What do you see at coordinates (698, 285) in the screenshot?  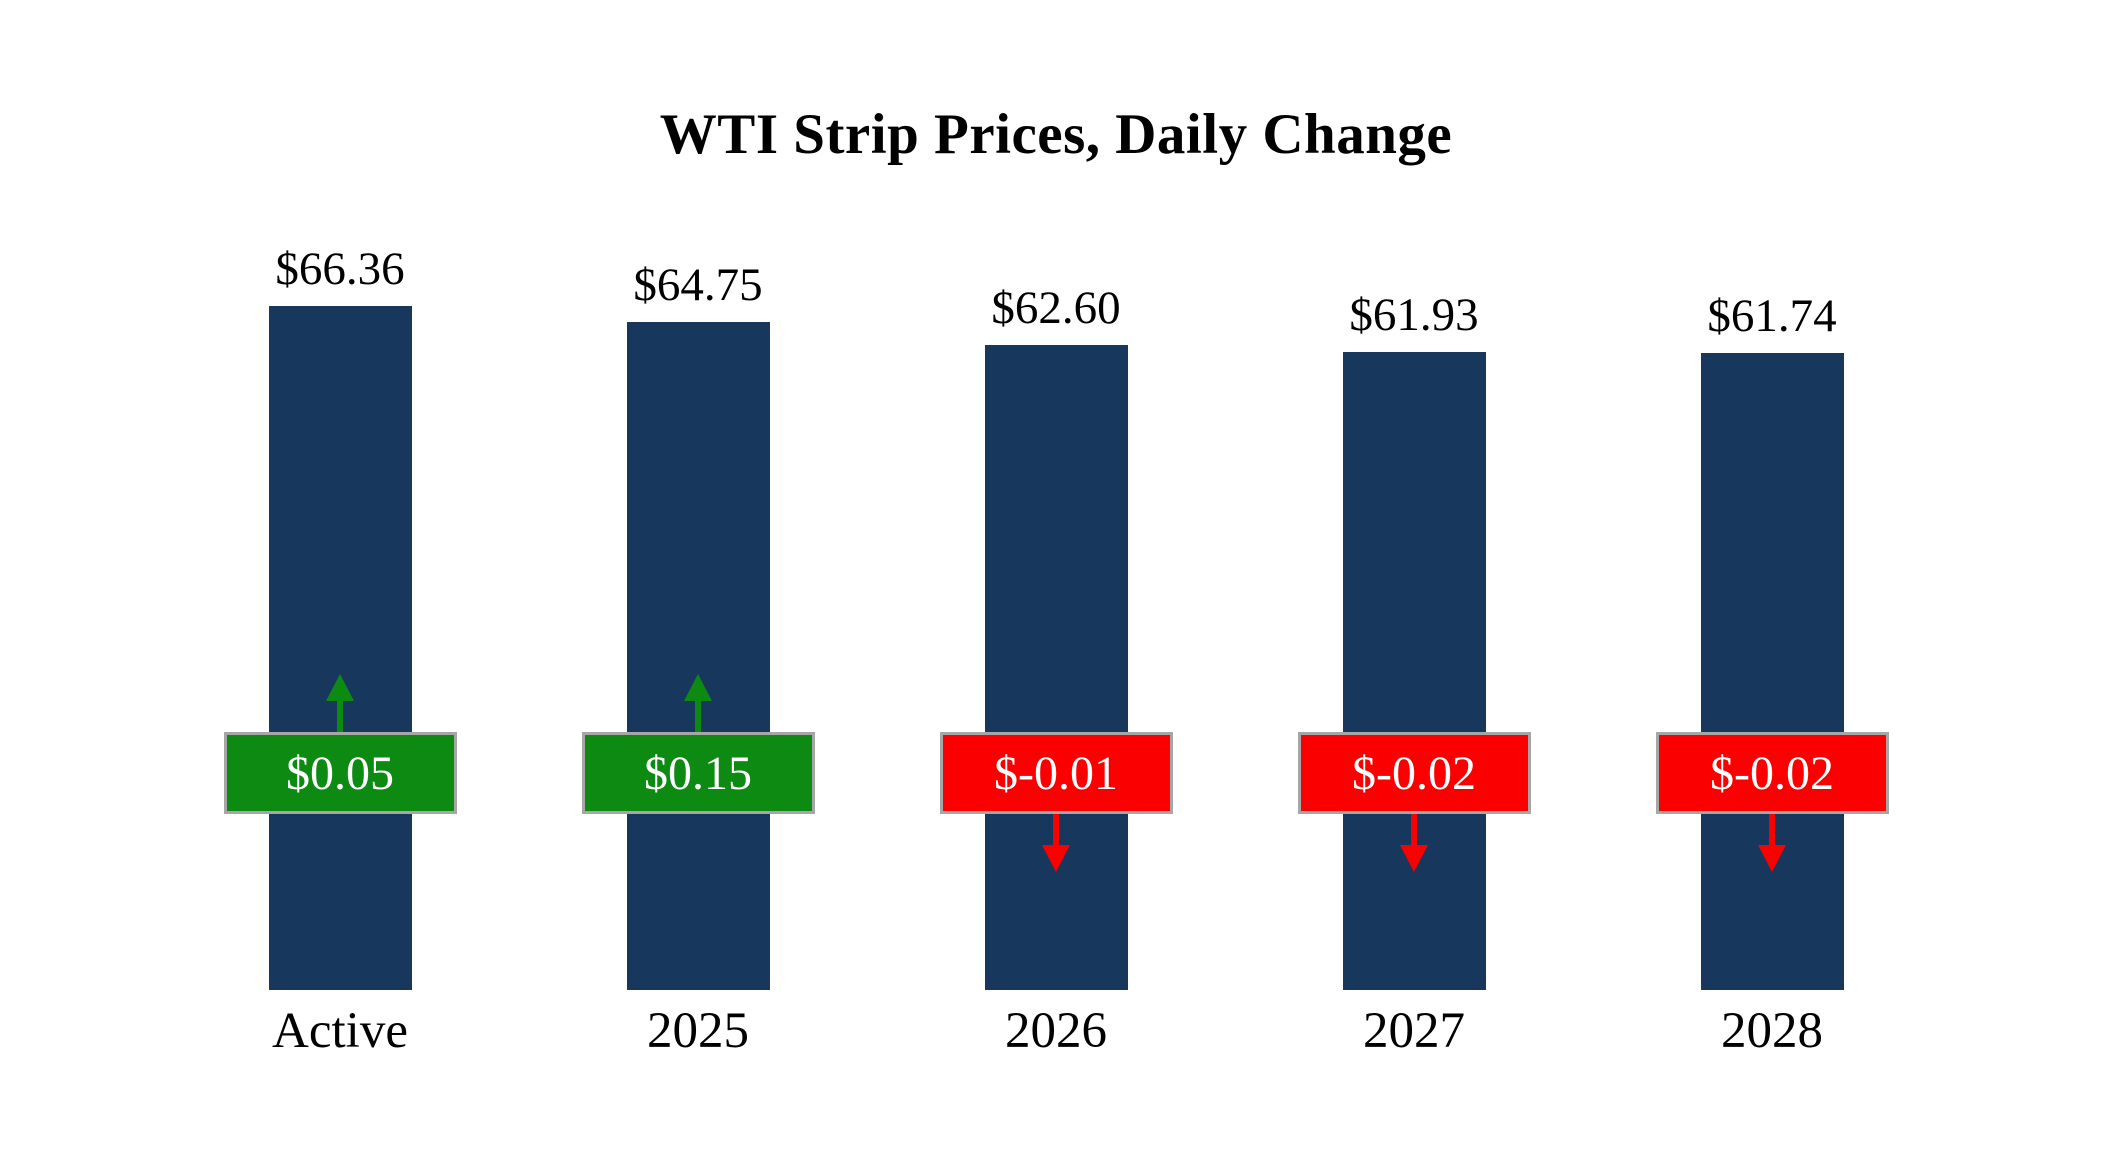 I see `price-label: $64.75` at bounding box center [698, 285].